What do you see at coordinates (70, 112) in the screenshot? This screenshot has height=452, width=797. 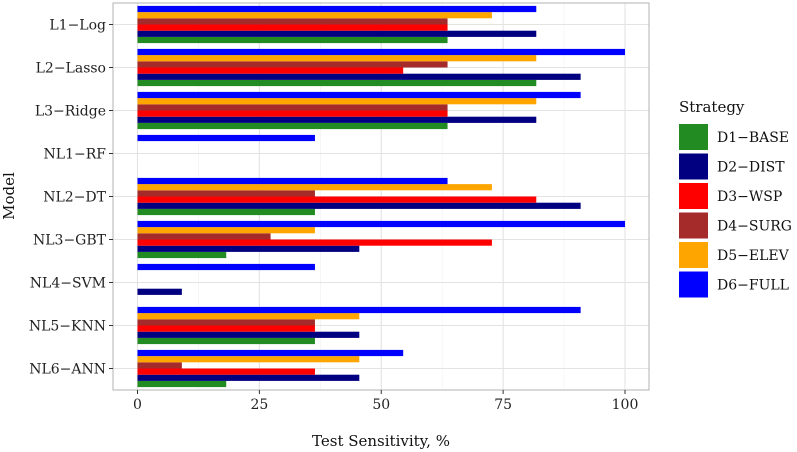 I see `y-tick-label: L3−Ridge` at bounding box center [70, 112].